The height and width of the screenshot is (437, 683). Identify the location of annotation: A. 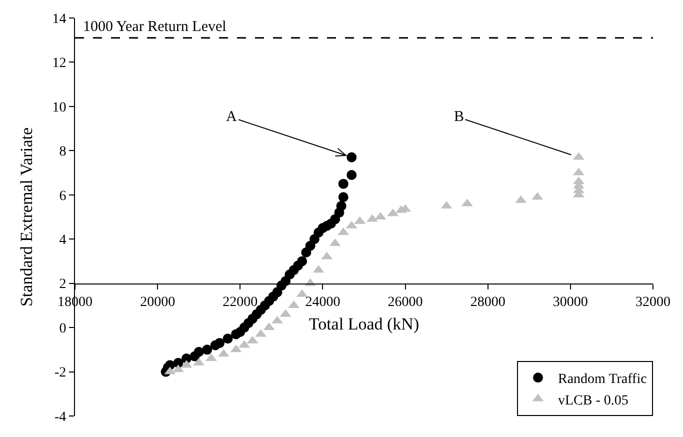
(231, 117).